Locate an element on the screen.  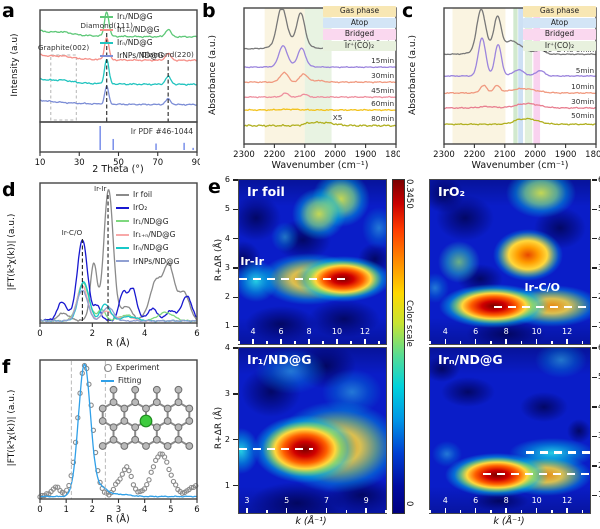
x-tick-label: 4 is located at coordinates (144, 510).